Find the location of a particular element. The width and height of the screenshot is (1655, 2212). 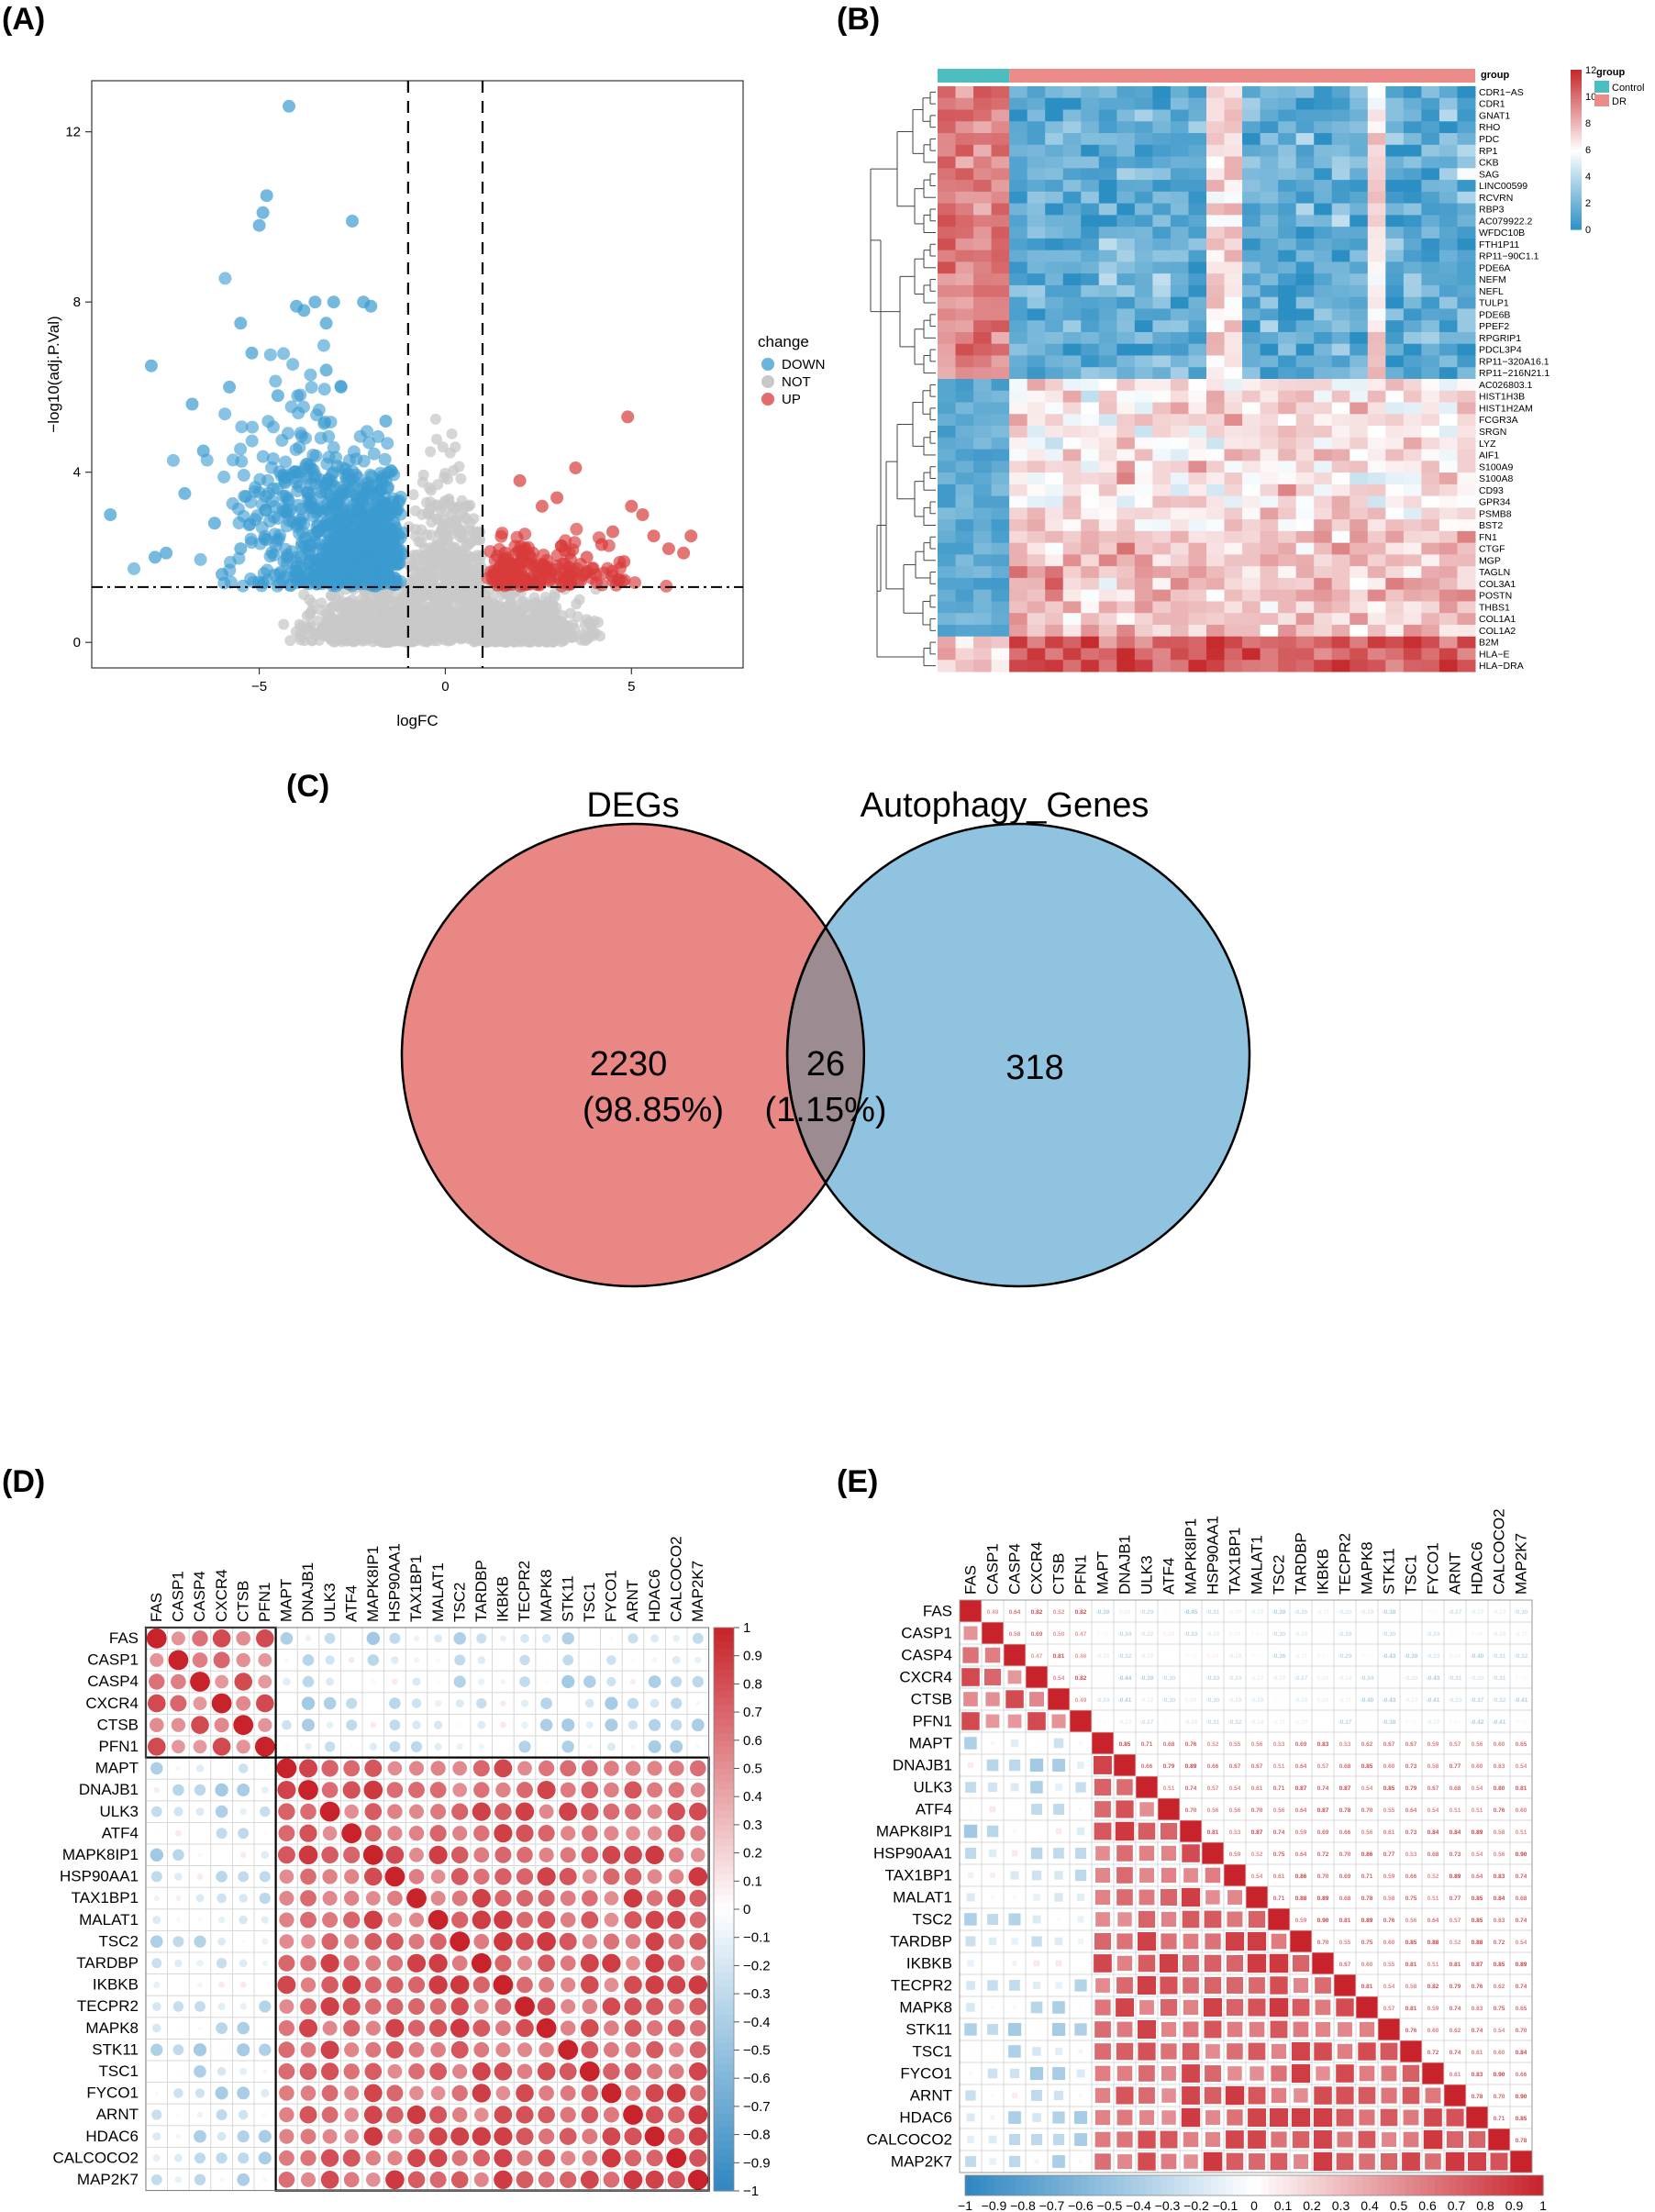

colorbar-step is located at coordinates (1576, 228).